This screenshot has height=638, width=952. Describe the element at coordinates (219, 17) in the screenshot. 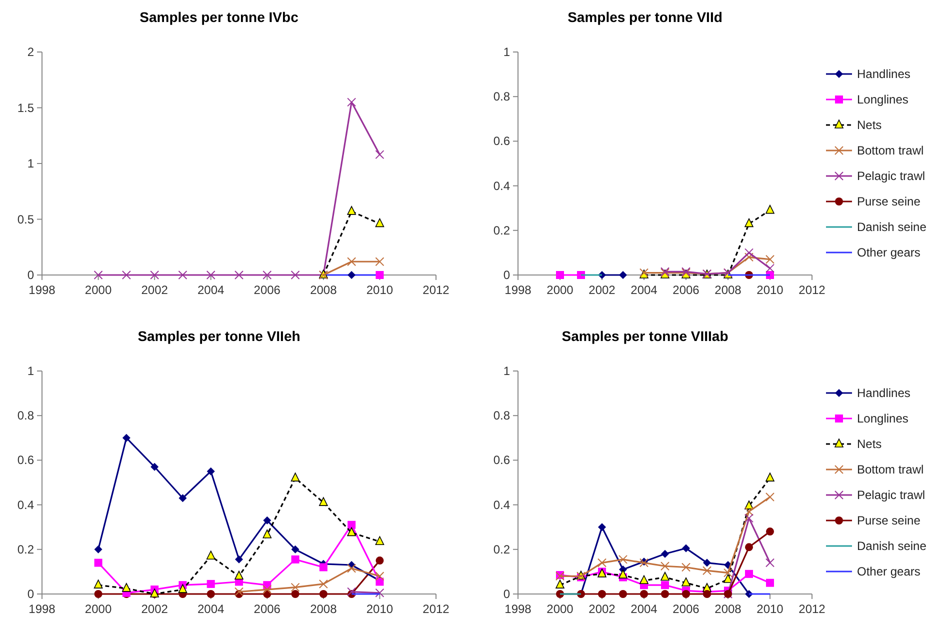

I see `chart-title: Samples per tonne IVbc` at that location.